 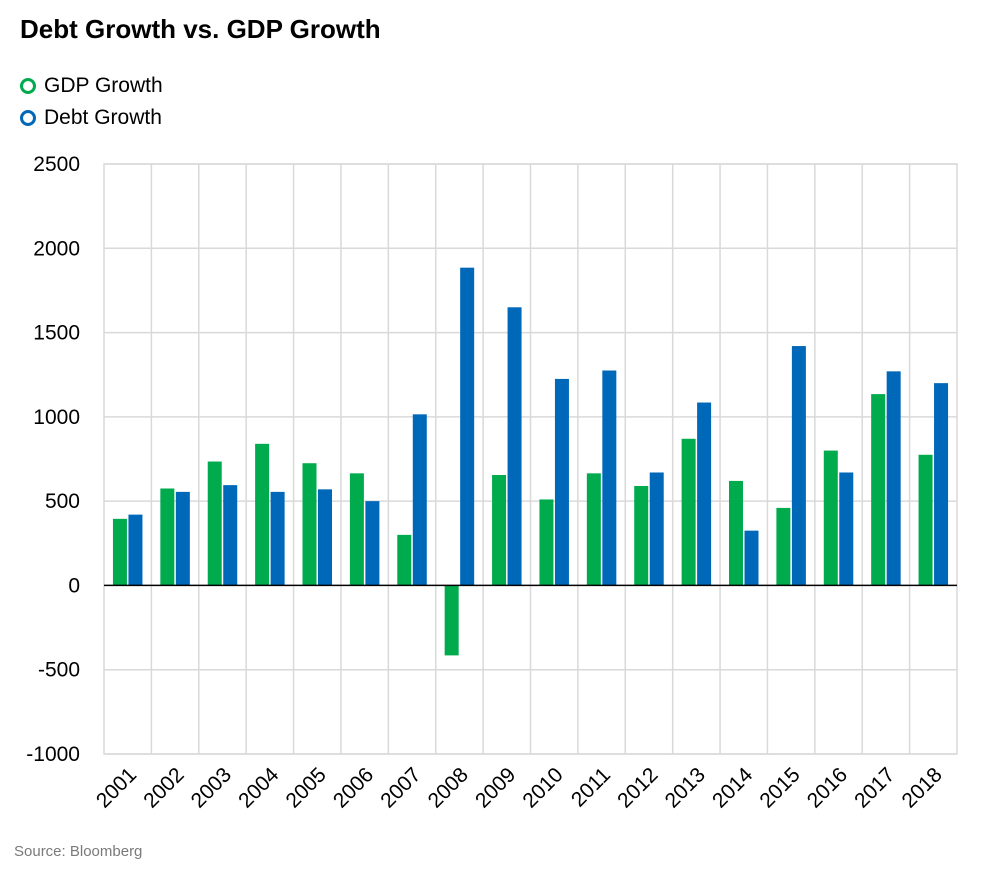 What do you see at coordinates (103, 117) in the screenshot?
I see `legend-label-debt: Debt Growth` at bounding box center [103, 117].